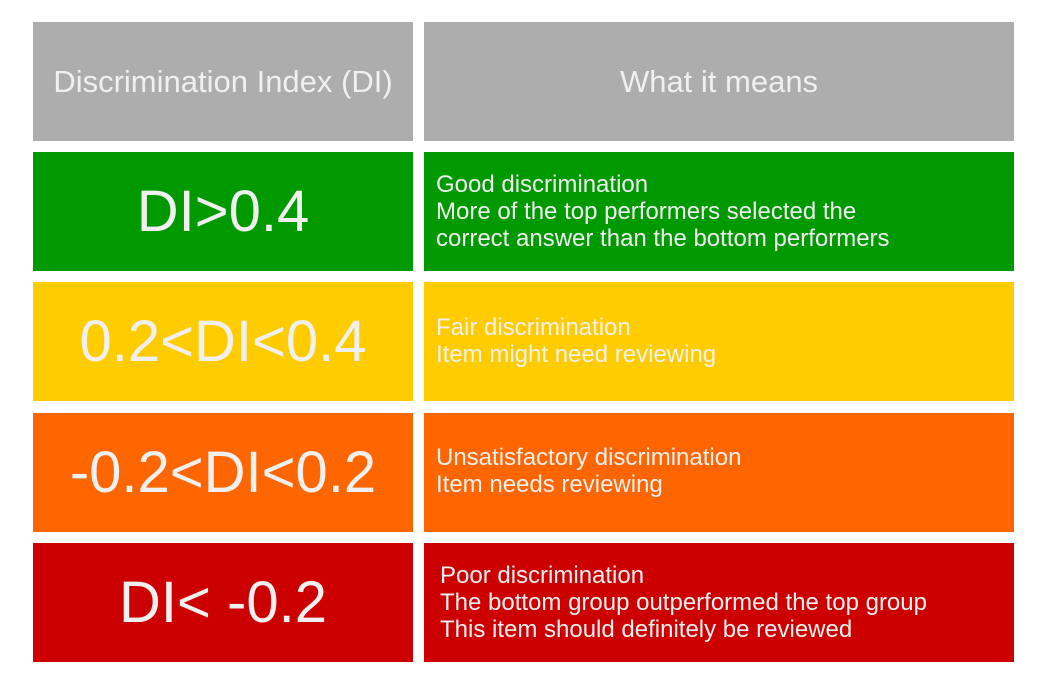 The image size is (1056, 690). What do you see at coordinates (223, 341) in the screenshot?
I see `range-cell: 0.2<DI<0.4` at bounding box center [223, 341].